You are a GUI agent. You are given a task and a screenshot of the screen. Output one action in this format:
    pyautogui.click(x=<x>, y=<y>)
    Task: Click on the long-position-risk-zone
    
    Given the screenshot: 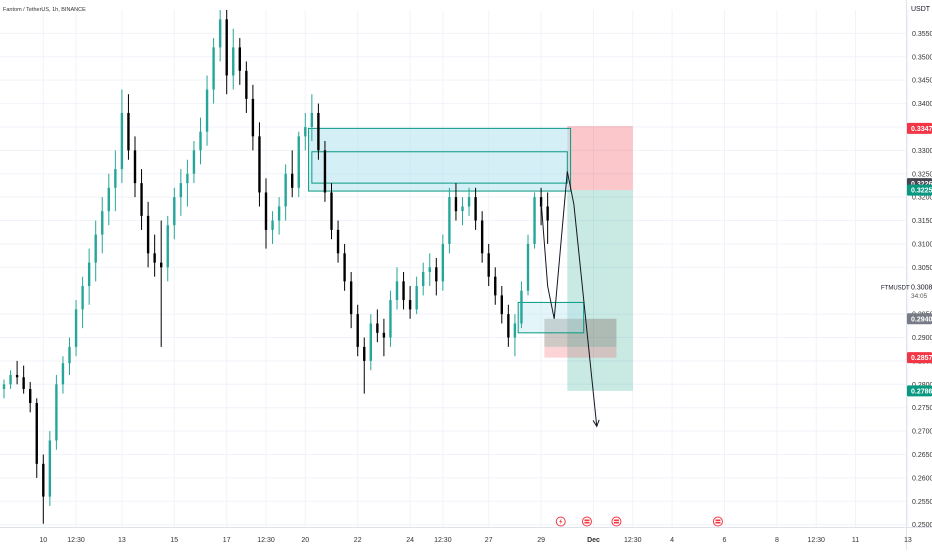 What is the action you would take?
    pyautogui.click(x=580, y=338)
    